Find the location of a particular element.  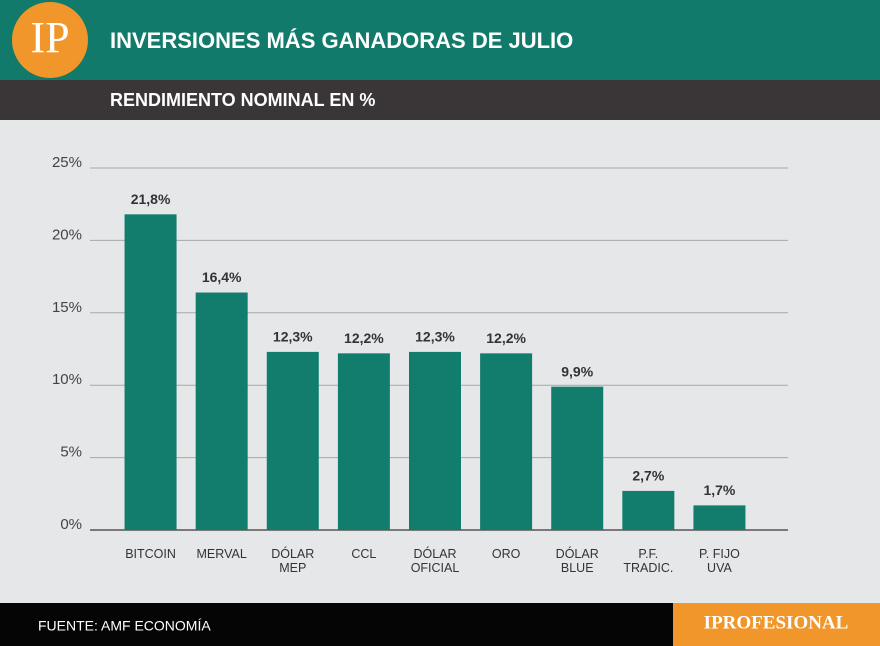

x-tick-label: P.F. TRADIC. is located at coordinates (648, 561).